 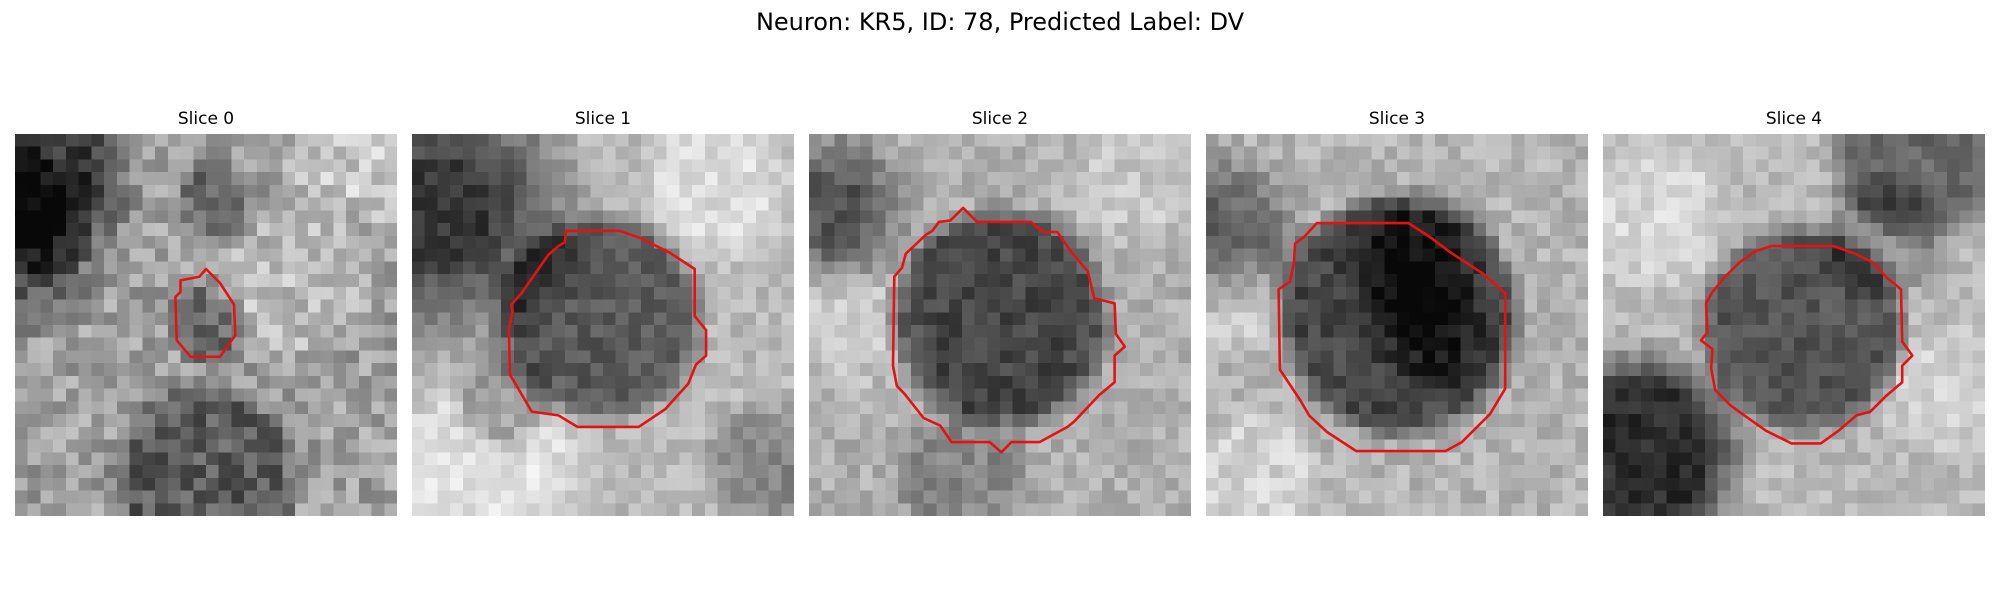 What do you see at coordinates (1397, 119) in the screenshot?
I see `slice-title-3: Slice 3` at bounding box center [1397, 119].